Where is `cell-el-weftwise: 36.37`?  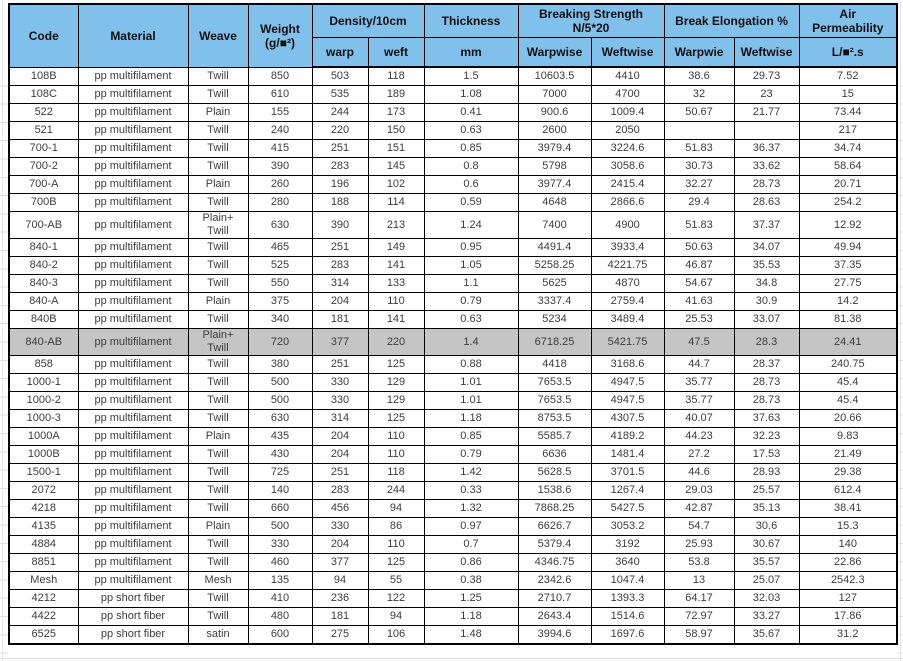
cell-el-weftwise: 36.37 is located at coordinates (766, 148).